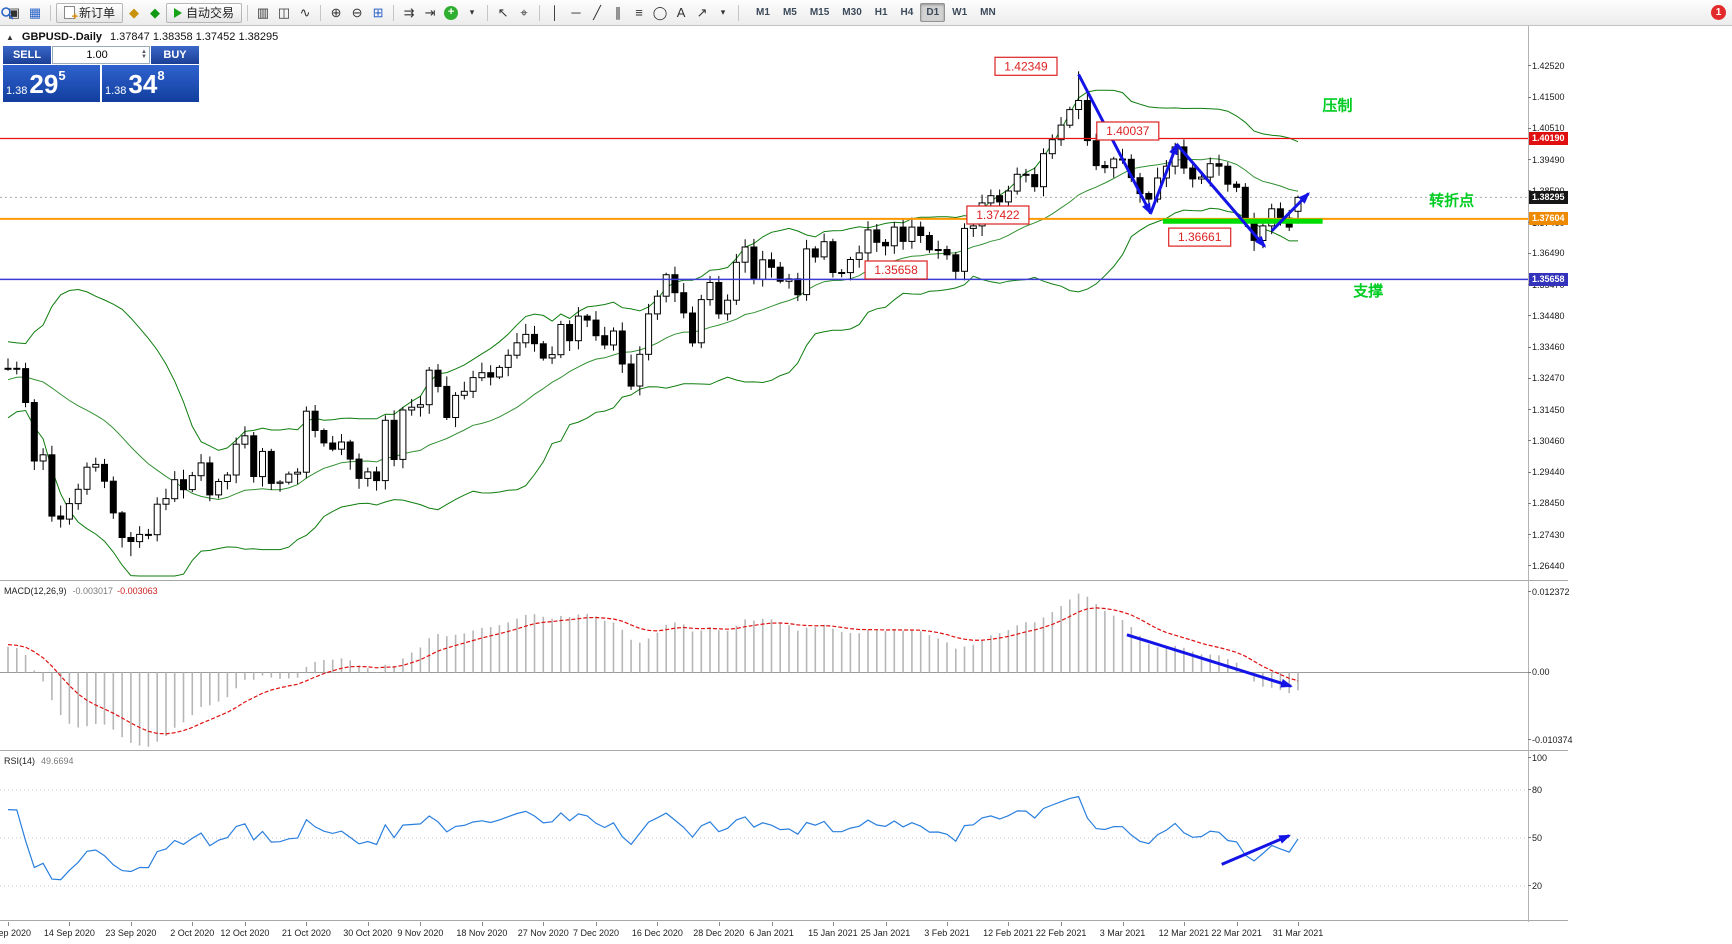 The image size is (1732, 944). I want to click on timeframe-button-mn: MN, so click(988, 12).